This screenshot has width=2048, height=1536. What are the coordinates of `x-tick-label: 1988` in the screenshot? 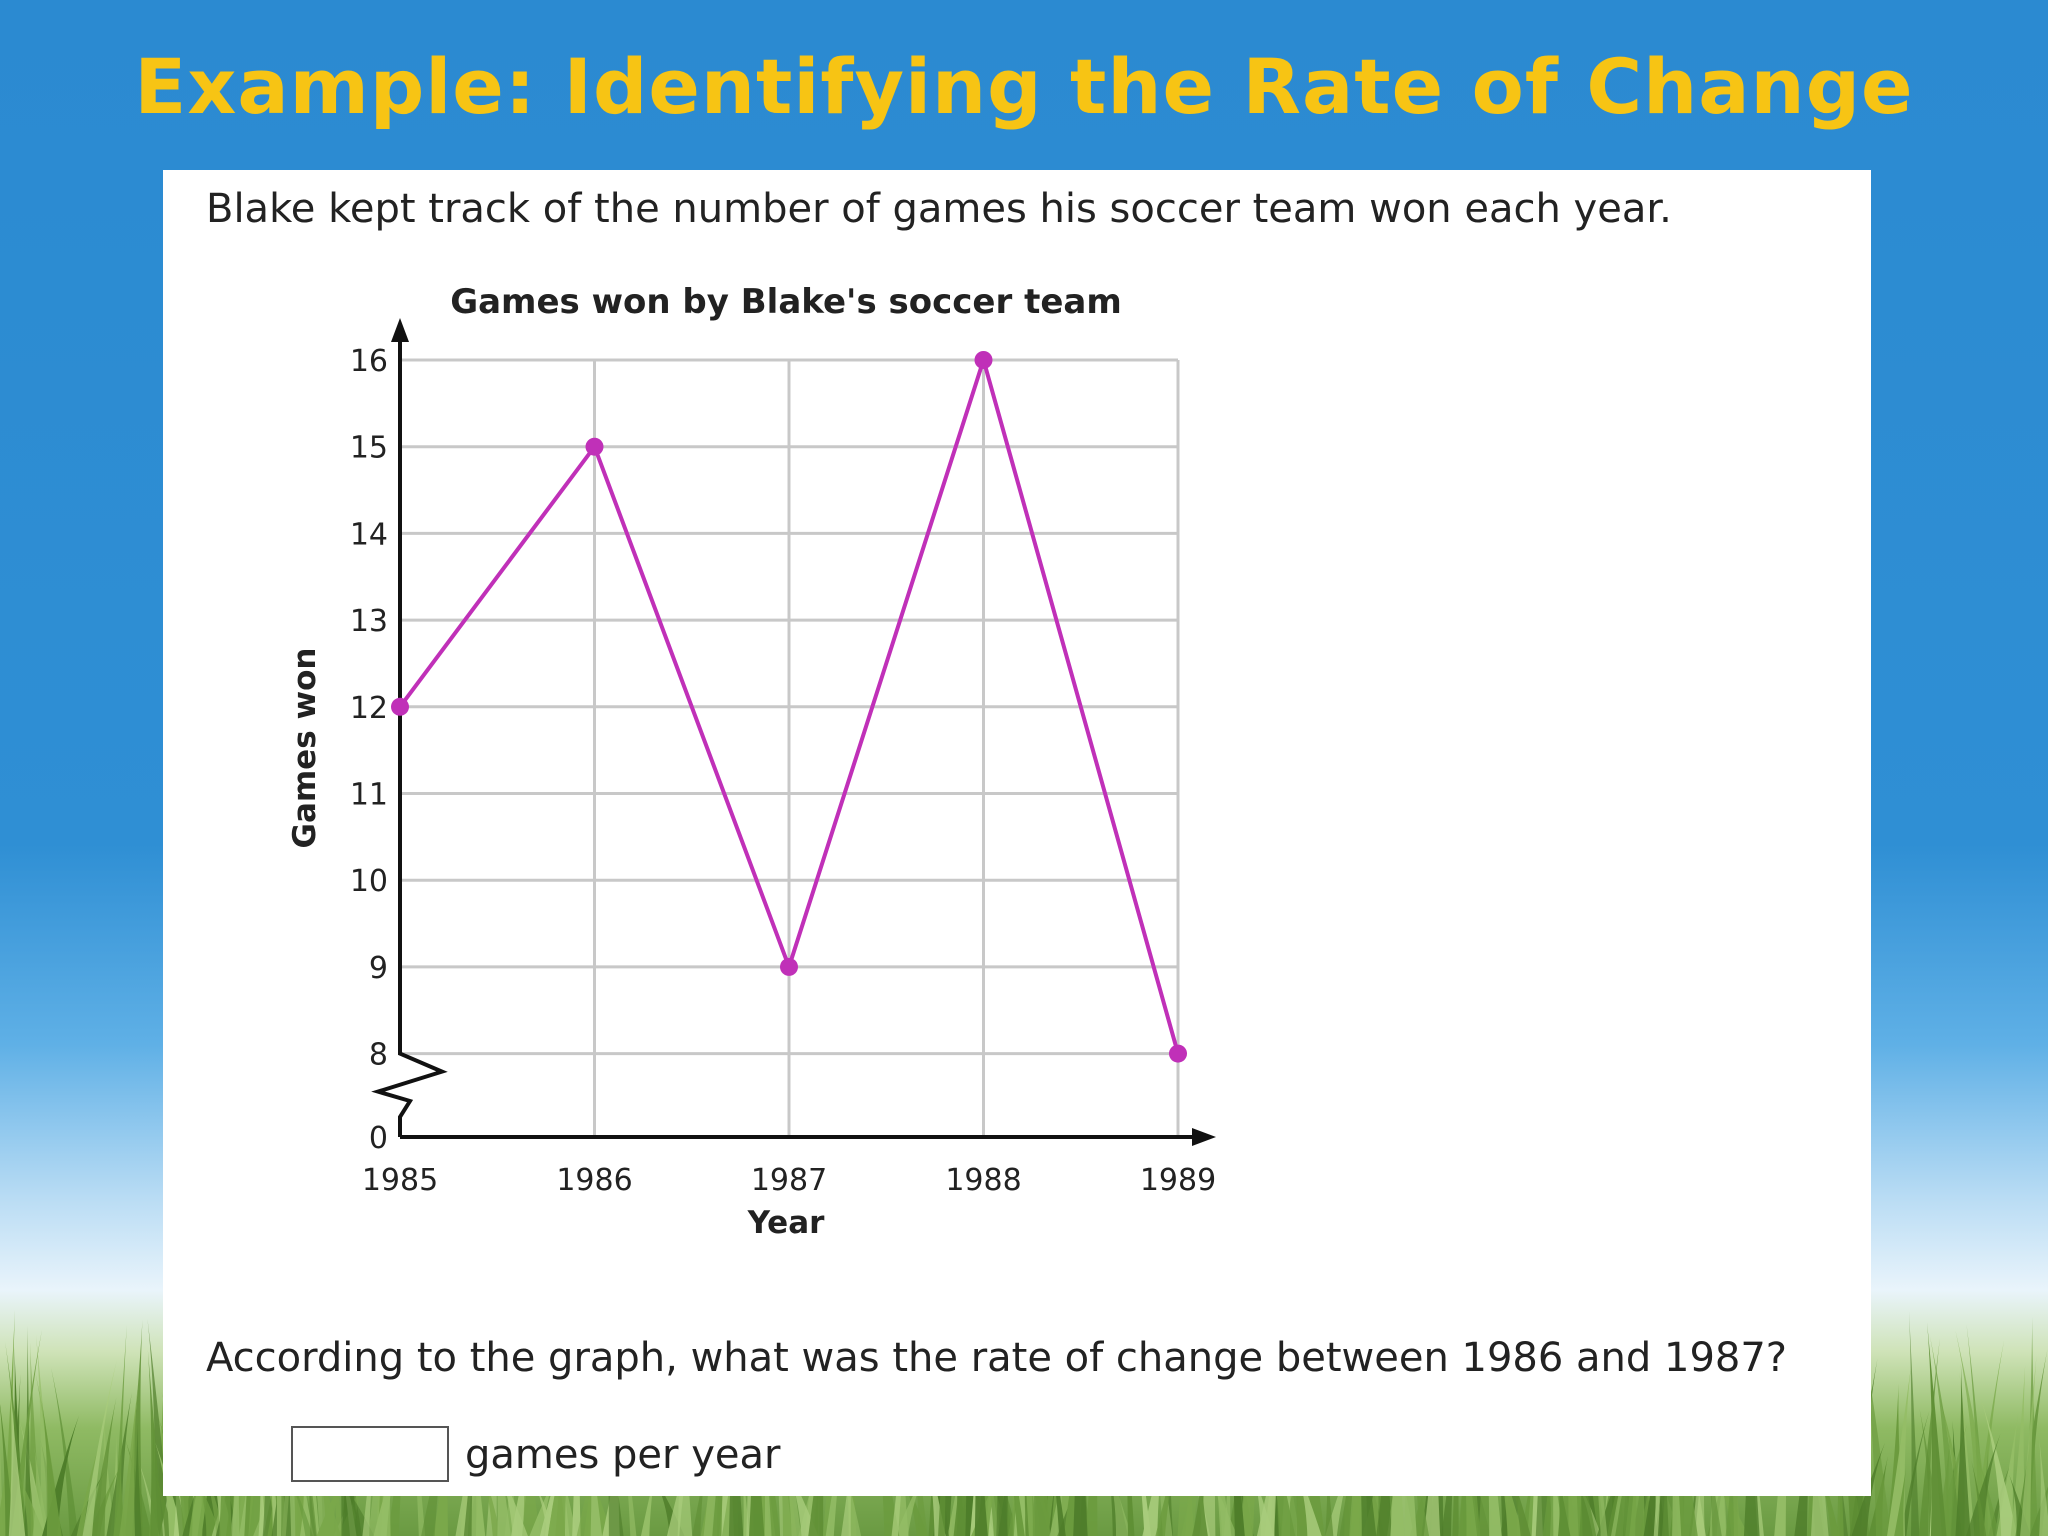 It's located at (983, 1180).